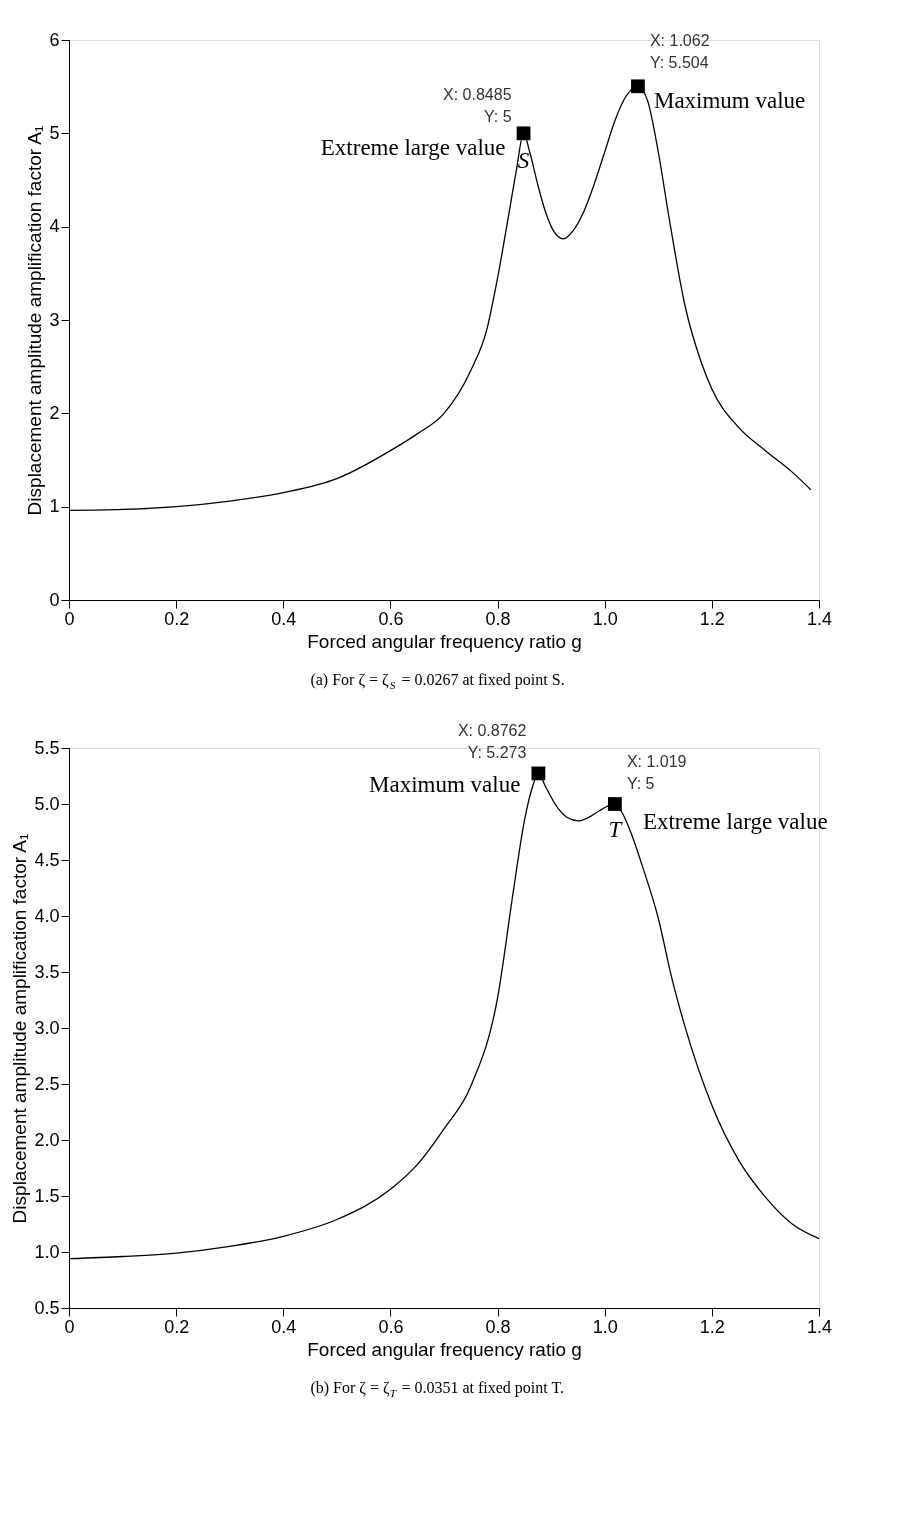 The width and height of the screenshot is (911, 1517). I want to click on y-tick-label: 4.0, so click(47, 915).